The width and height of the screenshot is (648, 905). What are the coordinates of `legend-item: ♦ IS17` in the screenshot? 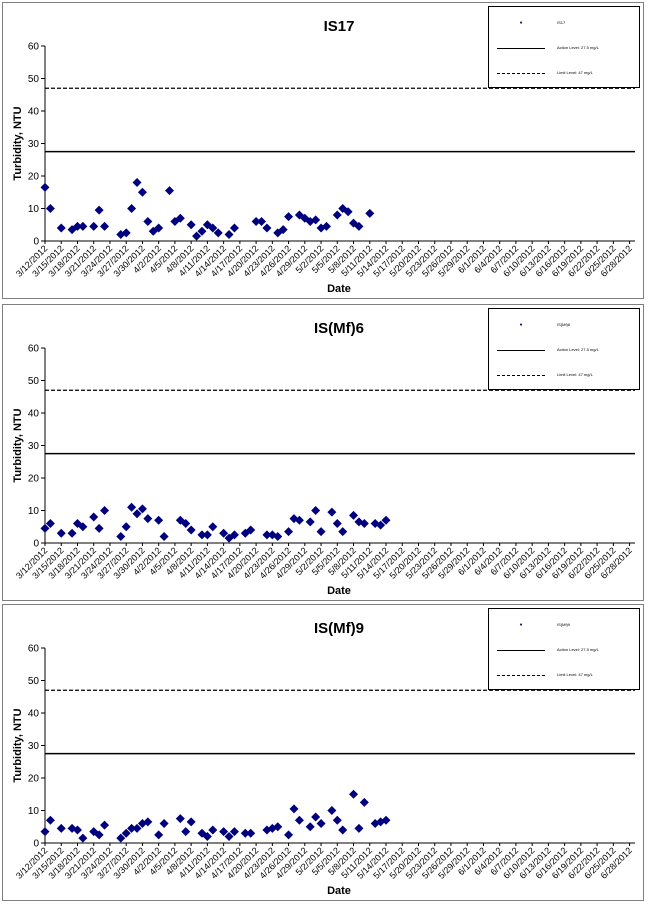 It's located at (567, 24).